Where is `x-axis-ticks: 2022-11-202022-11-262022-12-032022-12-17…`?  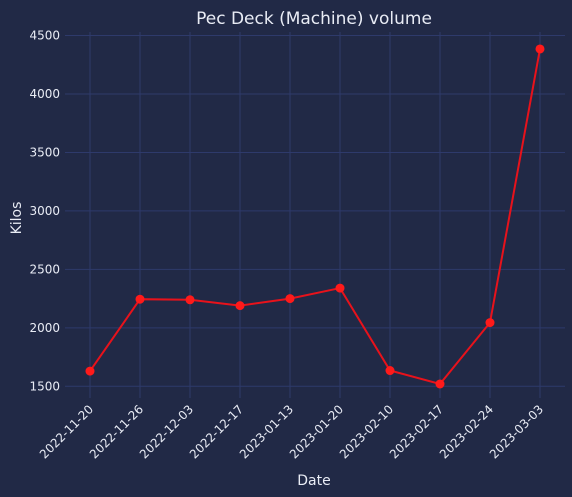
x-axis-ticks: 2022-11-202022-11-262022-12-032022-12-17… is located at coordinates (291, 431).